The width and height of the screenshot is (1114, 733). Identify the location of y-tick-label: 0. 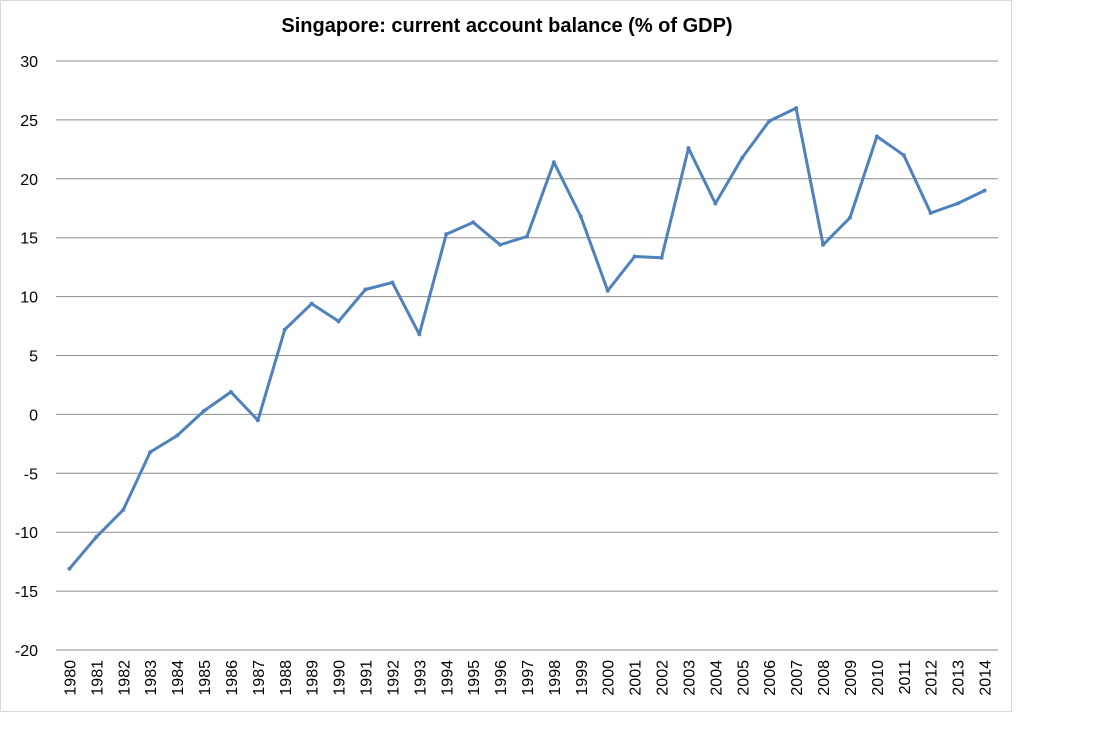
(33, 415).